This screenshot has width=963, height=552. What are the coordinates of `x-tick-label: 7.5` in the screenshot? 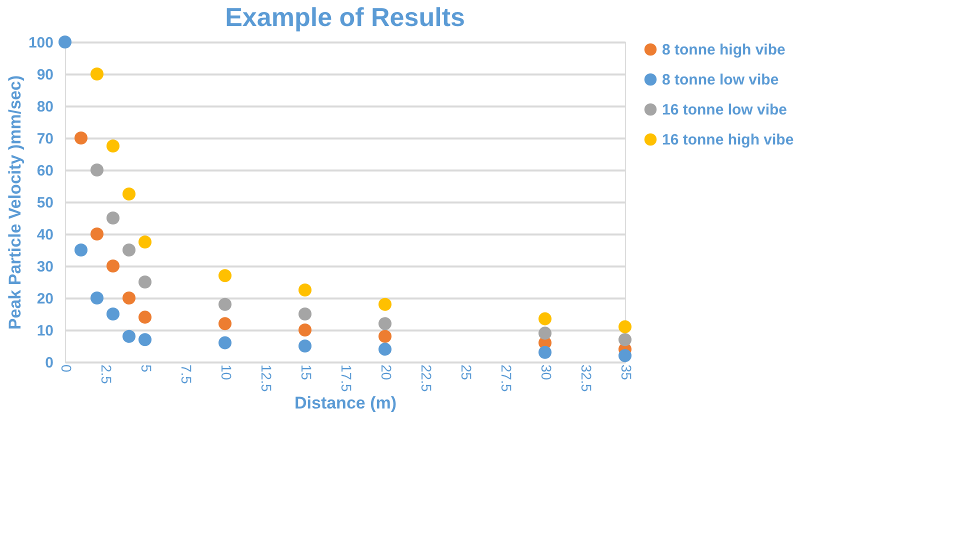 It's located at (186, 374).